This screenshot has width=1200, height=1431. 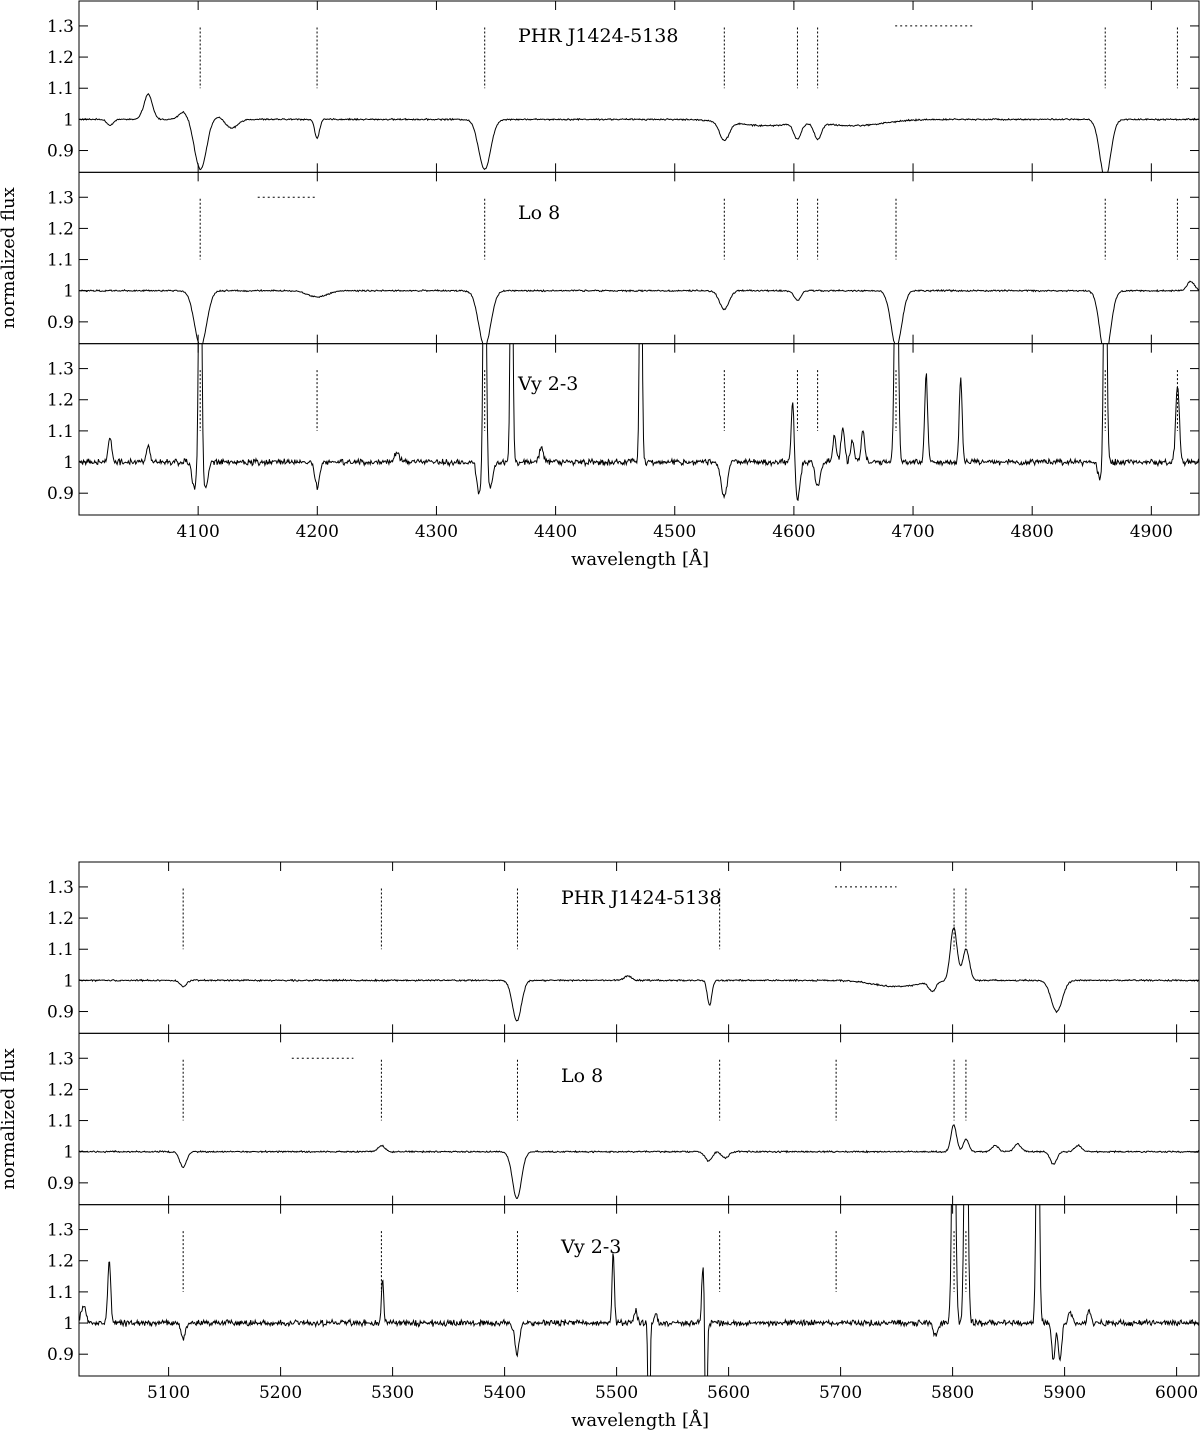 I want to click on x-tick-label: 4600, so click(x=793, y=532).